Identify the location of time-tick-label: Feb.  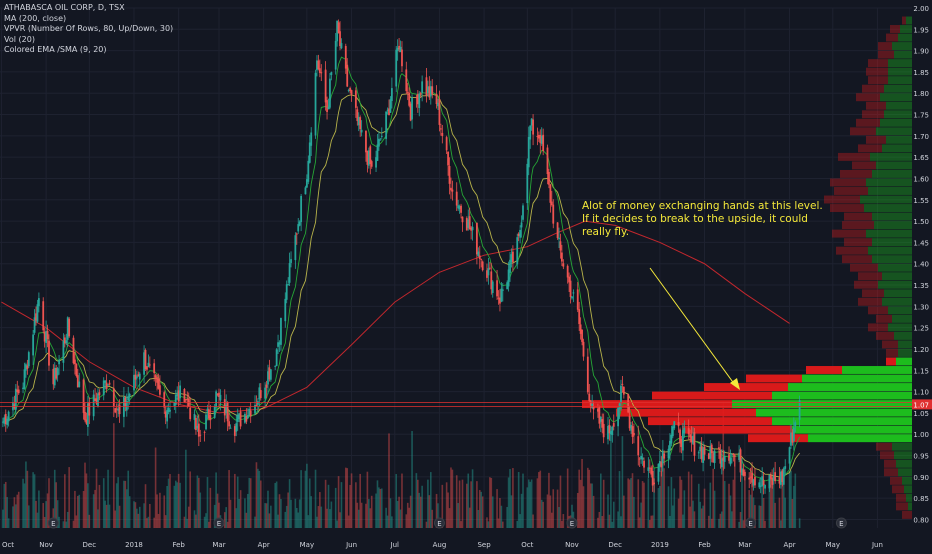
(178, 545).